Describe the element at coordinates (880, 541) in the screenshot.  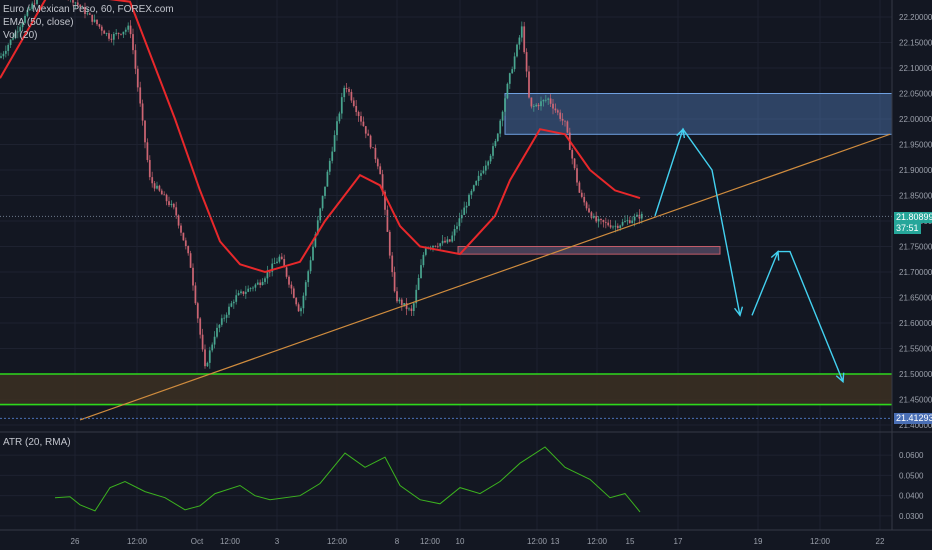
I see `time-tick-label: 22` at that location.